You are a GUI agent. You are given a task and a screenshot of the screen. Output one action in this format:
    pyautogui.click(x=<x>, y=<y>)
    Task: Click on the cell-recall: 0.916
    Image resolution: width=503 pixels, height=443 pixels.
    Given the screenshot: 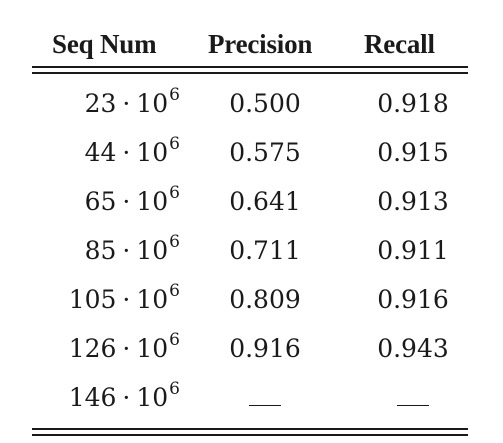 What is the action you would take?
    pyautogui.click(x=398, y=299)
    